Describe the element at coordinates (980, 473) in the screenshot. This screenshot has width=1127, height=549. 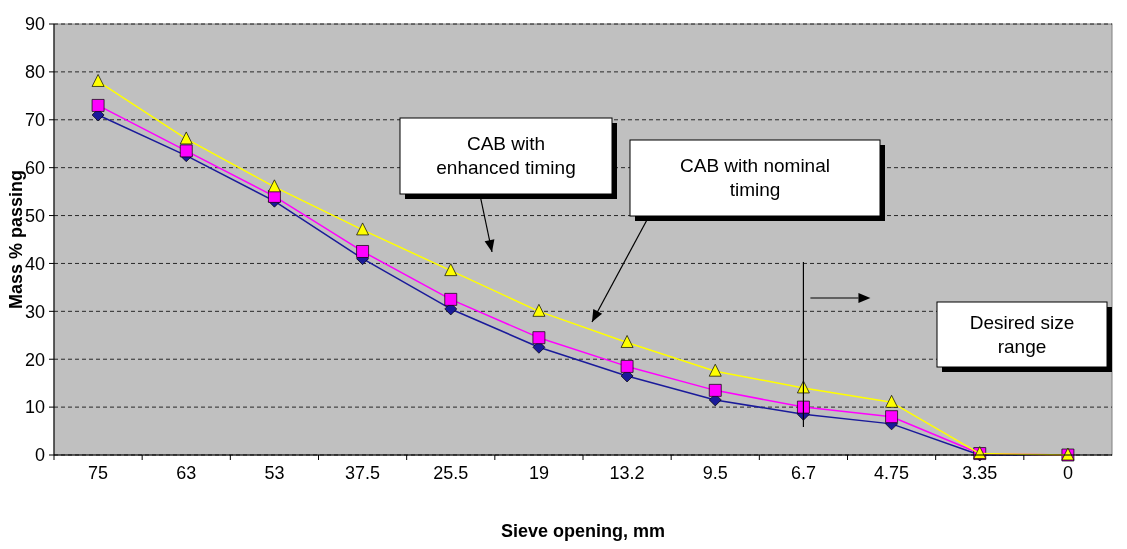
I see `x-tick-label: 3.35` at that location.